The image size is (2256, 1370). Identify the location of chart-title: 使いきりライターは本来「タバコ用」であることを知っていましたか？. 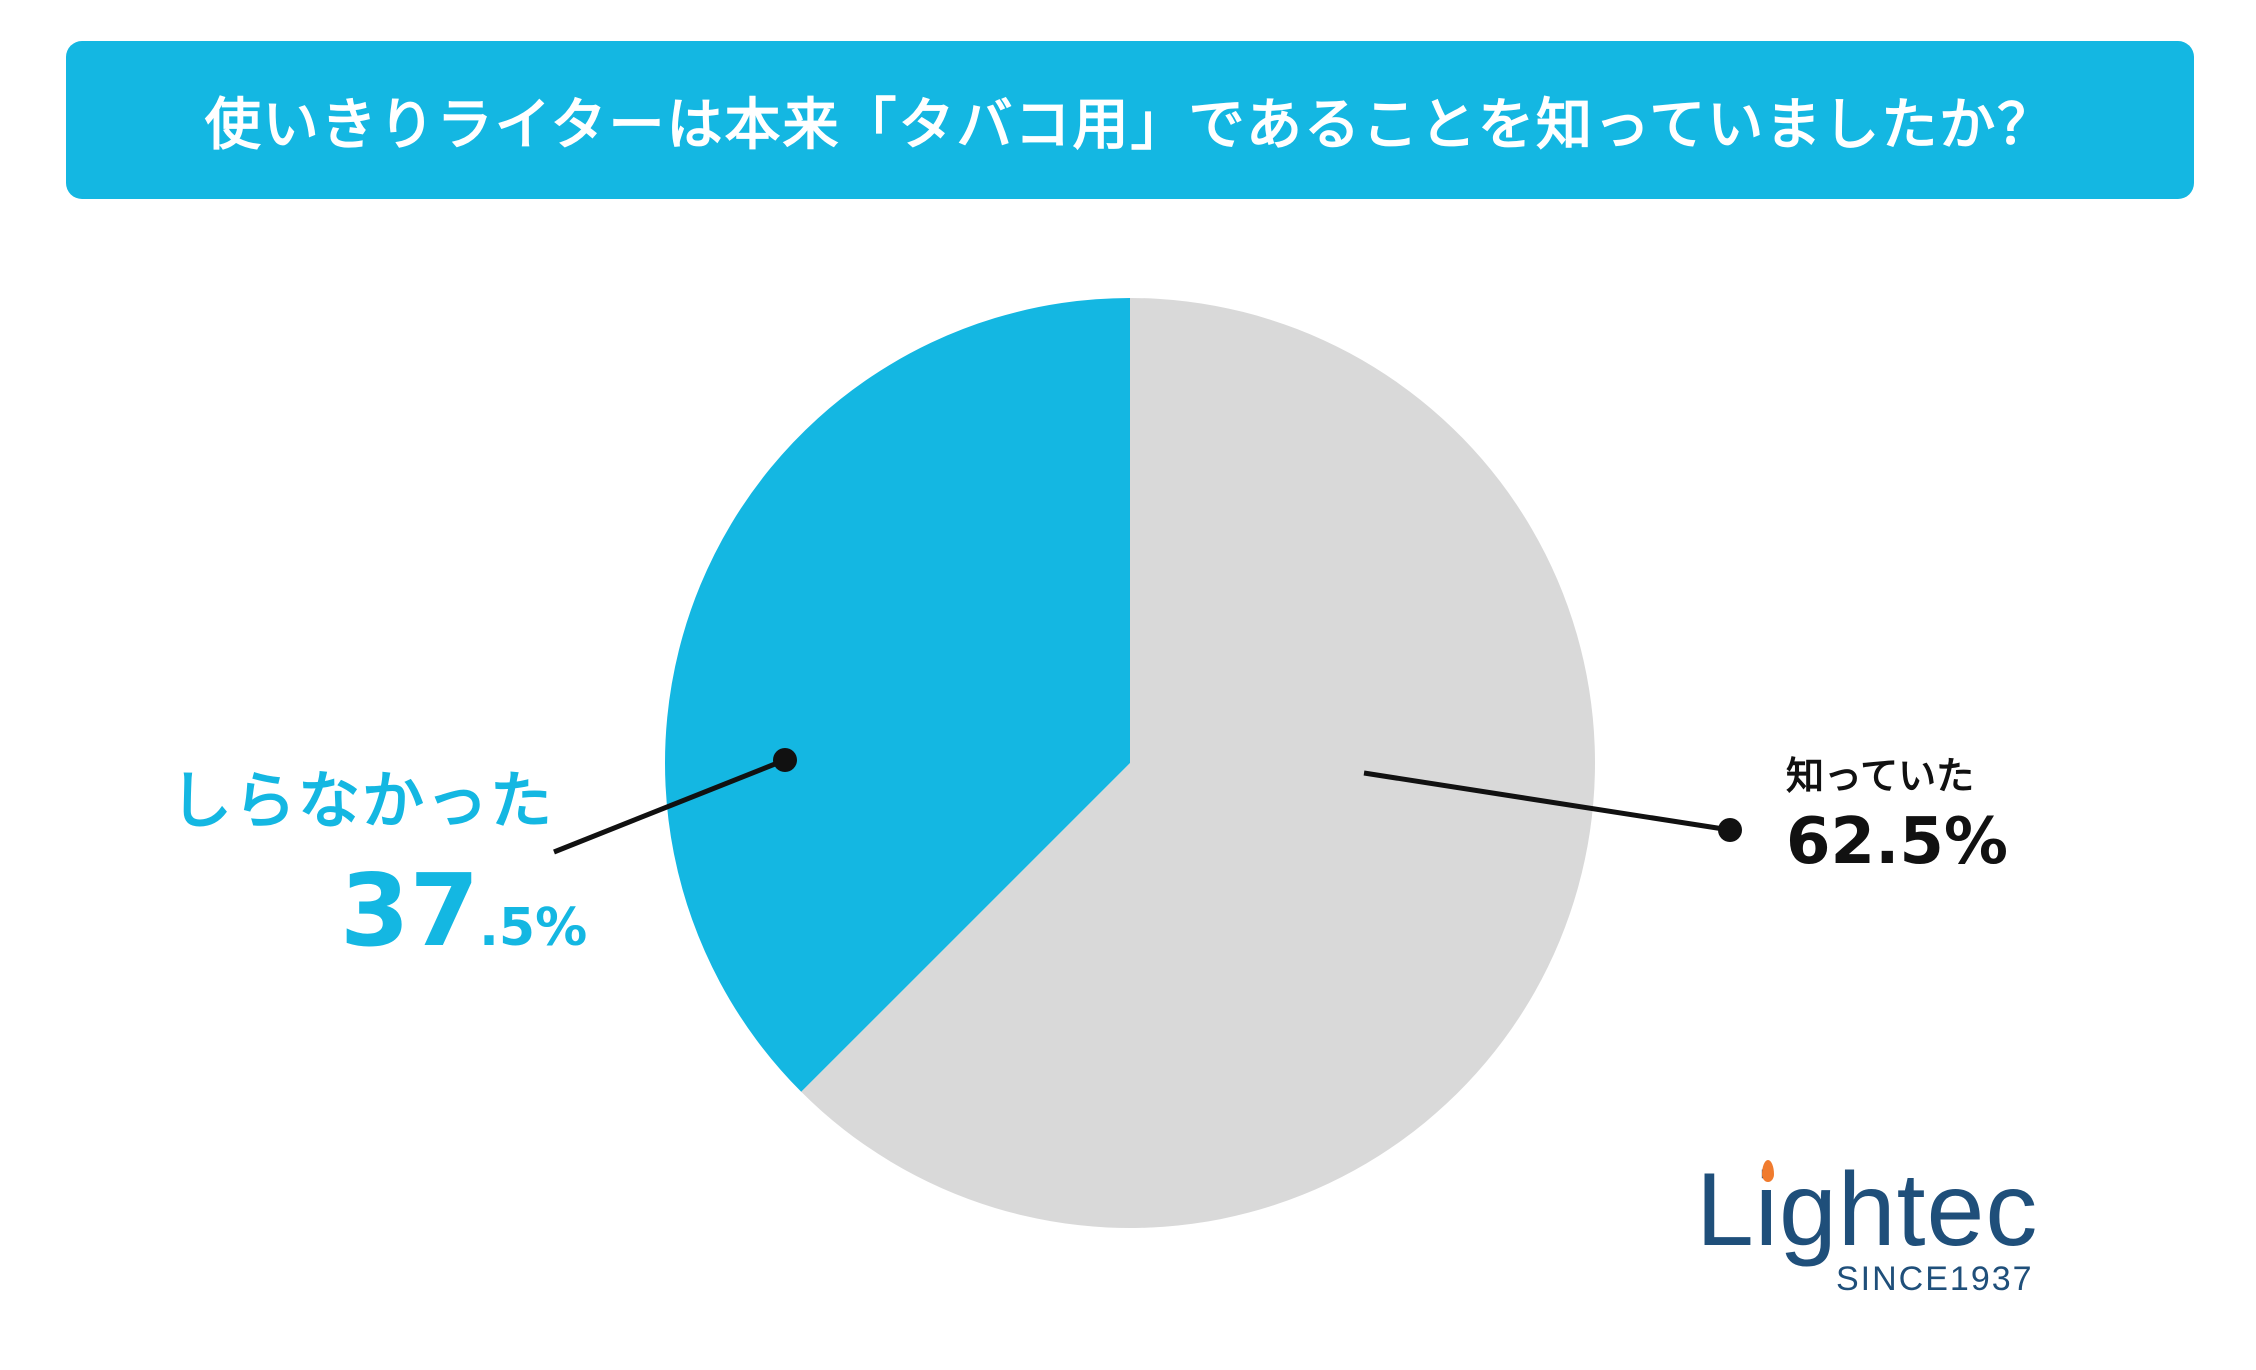
(1130, 125).